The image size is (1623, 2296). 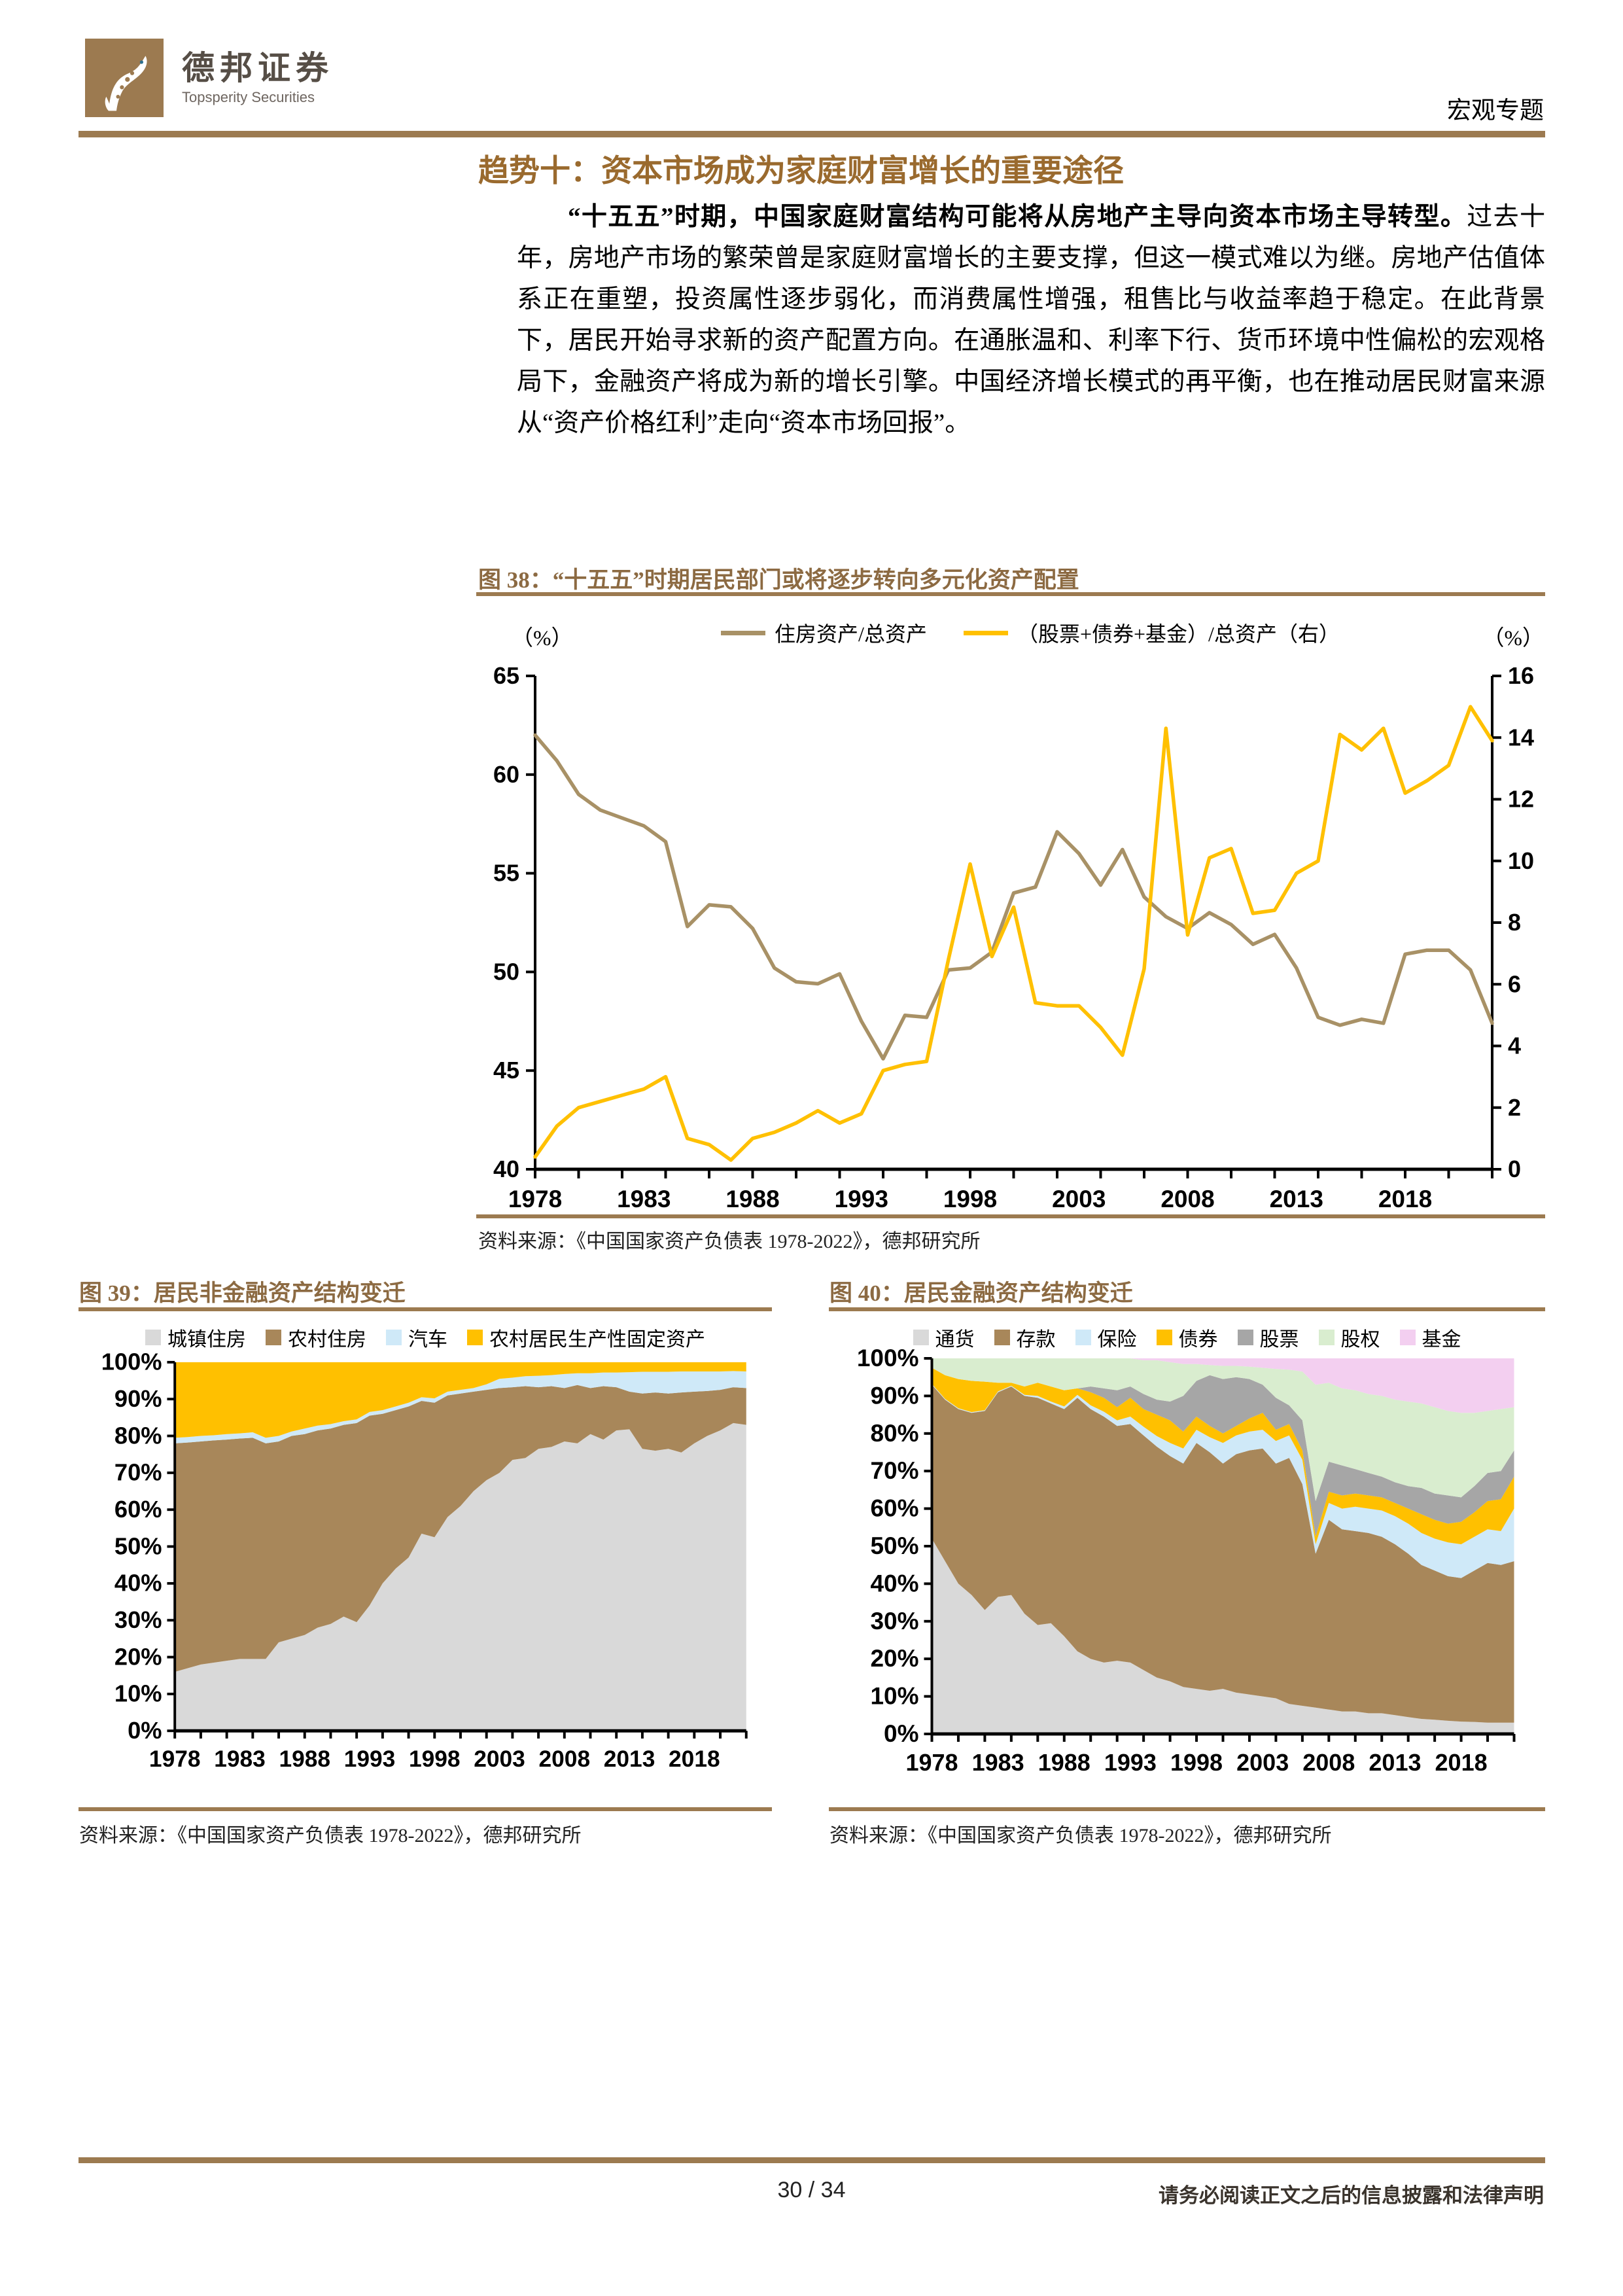 What do you see at coordinates (812, 134) in the screenshot?
I see `header-rule` at bounding box center [812, 134].